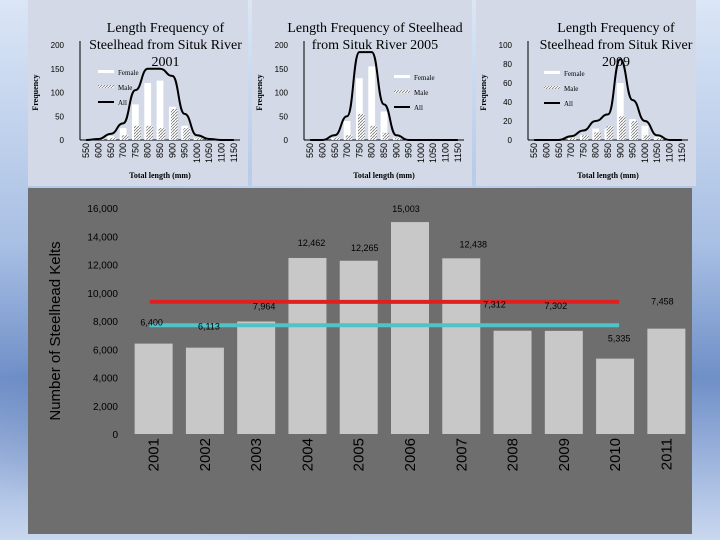 Image resolution: width=720 pixels, height=540 pixels. Describe the element at coordinates (666, 454) in the screenshot. I see `x-tick-label: 2011` at that location.